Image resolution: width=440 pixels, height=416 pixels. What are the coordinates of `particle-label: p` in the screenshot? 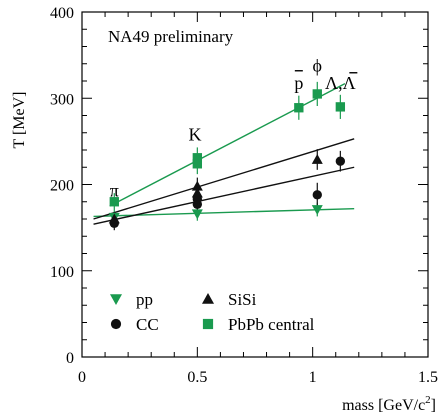 It's located at (298, 83).